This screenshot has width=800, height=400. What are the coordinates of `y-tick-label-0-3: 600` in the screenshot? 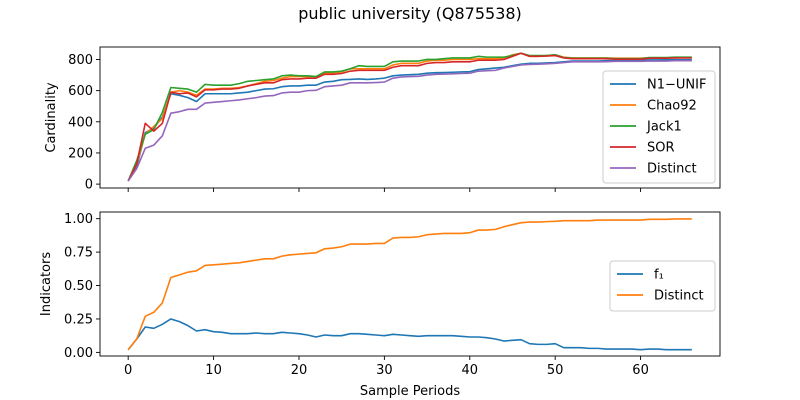 It's located at (80, 91).